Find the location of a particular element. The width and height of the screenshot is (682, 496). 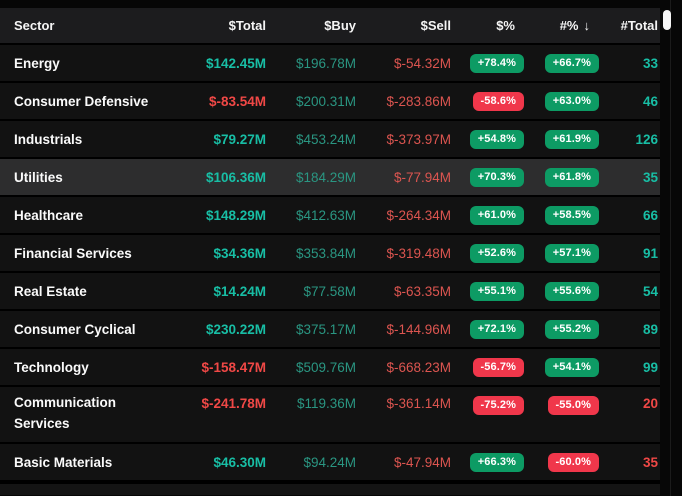

column-header-count-total: #Total is located at coordinates (639, 25).